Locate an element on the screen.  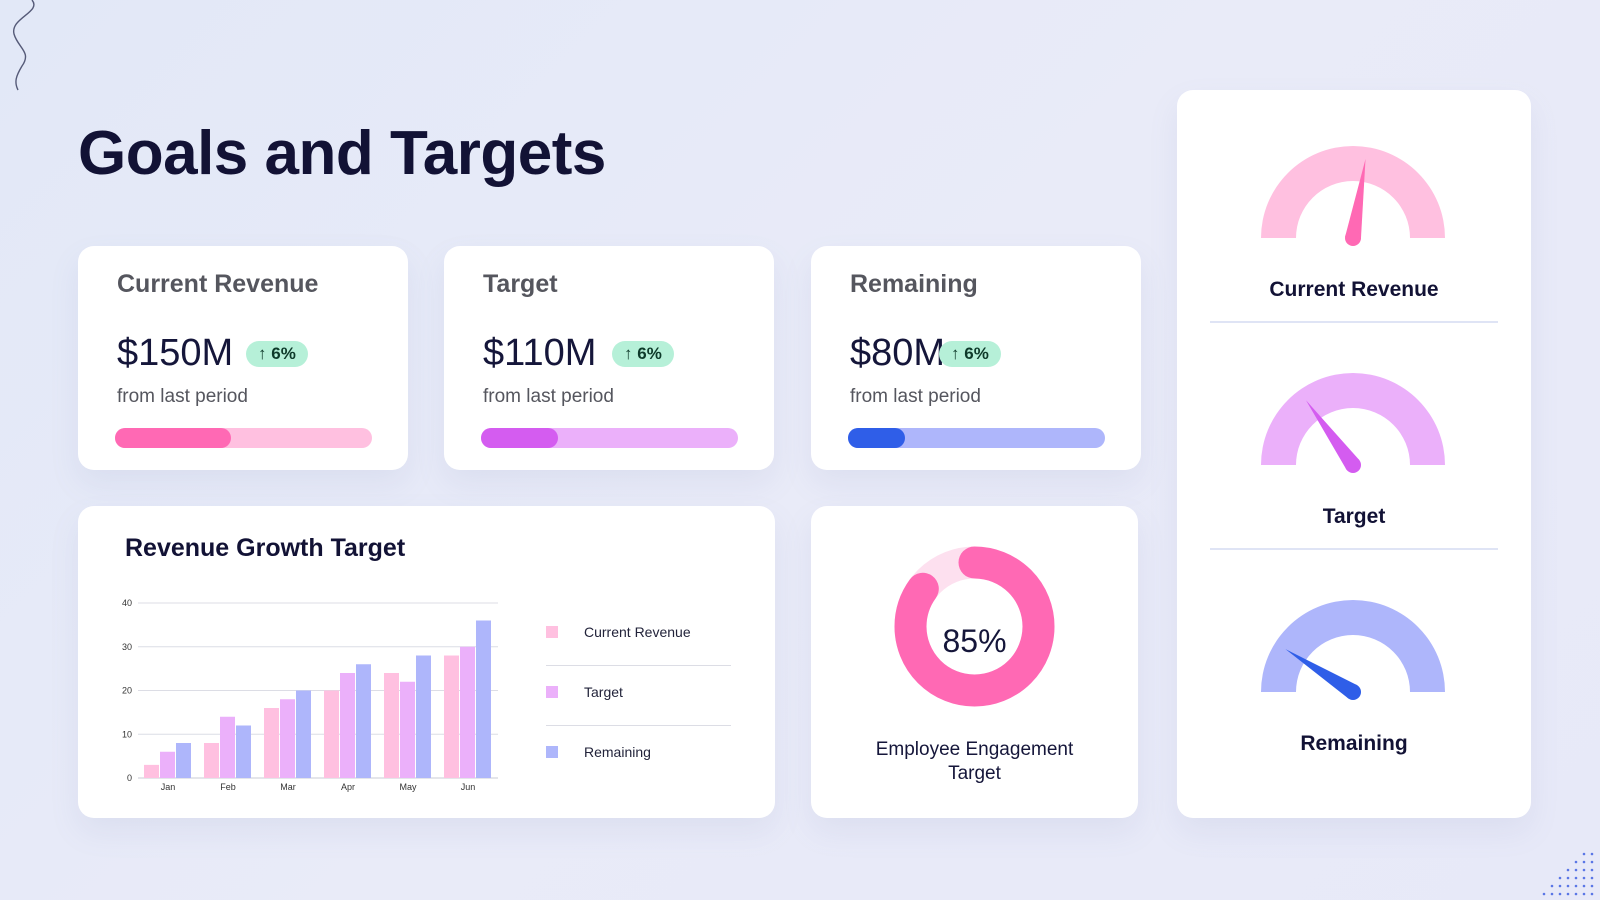
page-title: Goals and Targets is located at coordinates (342, 153).